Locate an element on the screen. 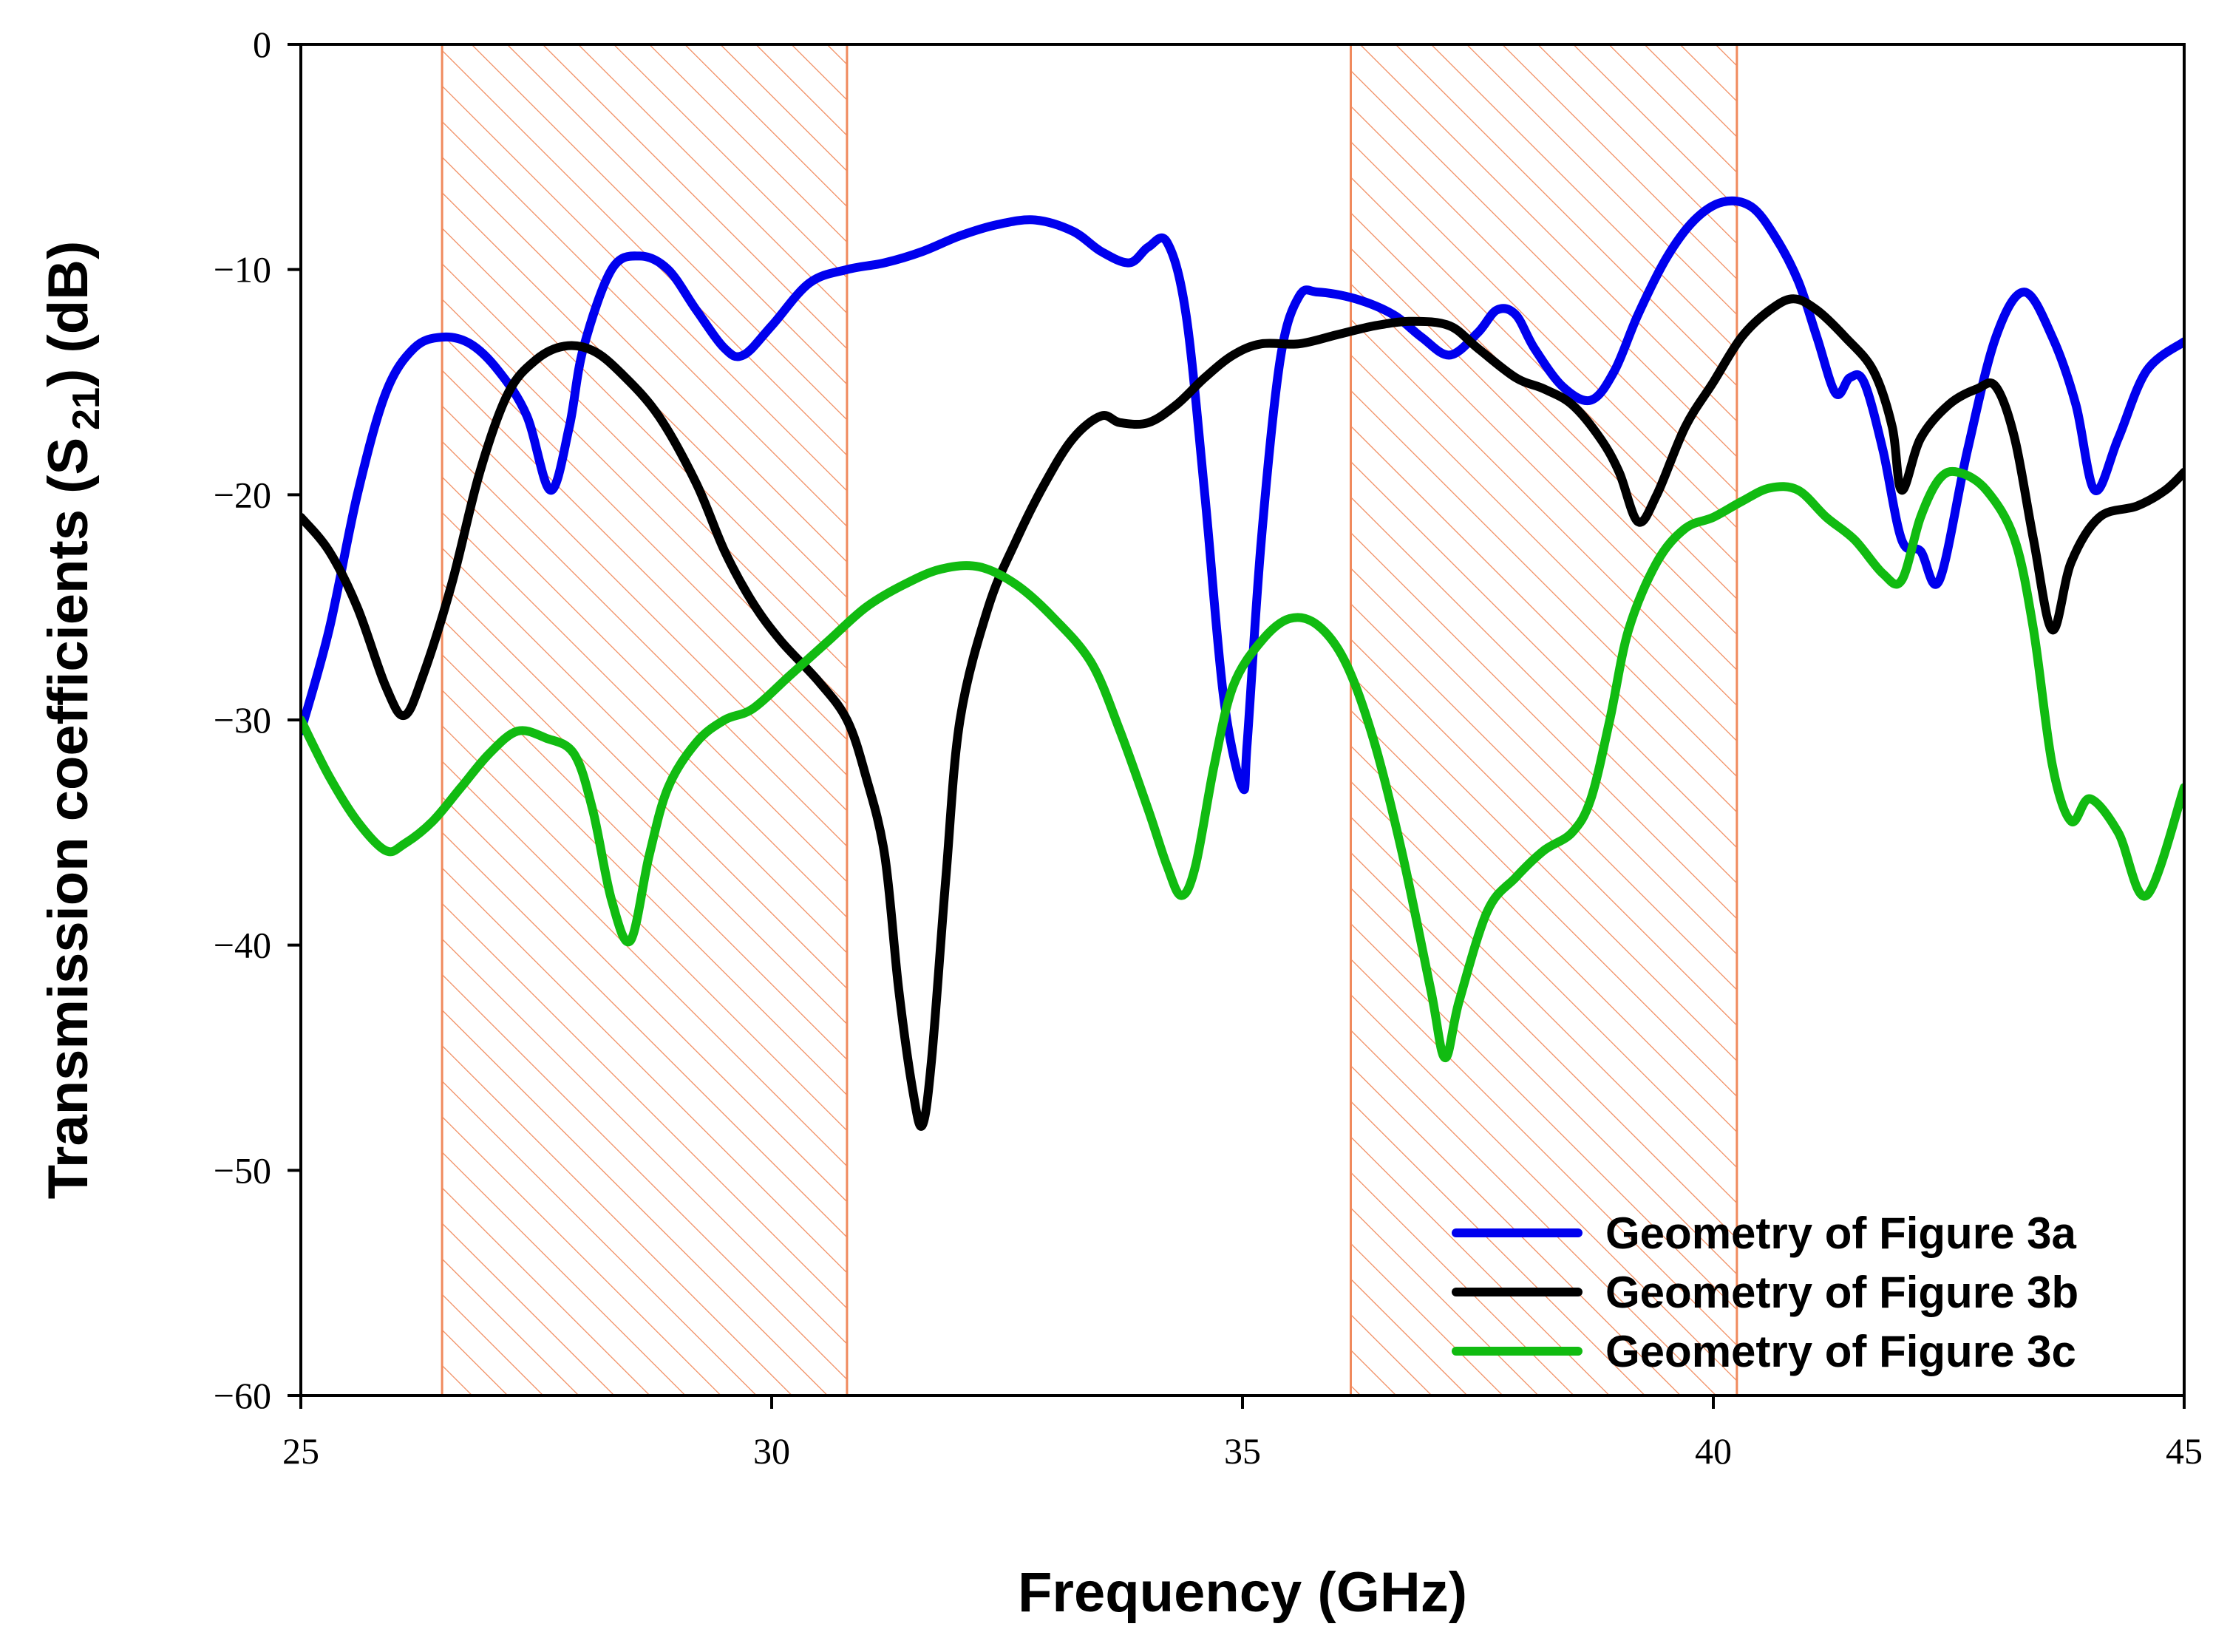  x-tick-label: 45 is located at coordinates (2184, 1451).